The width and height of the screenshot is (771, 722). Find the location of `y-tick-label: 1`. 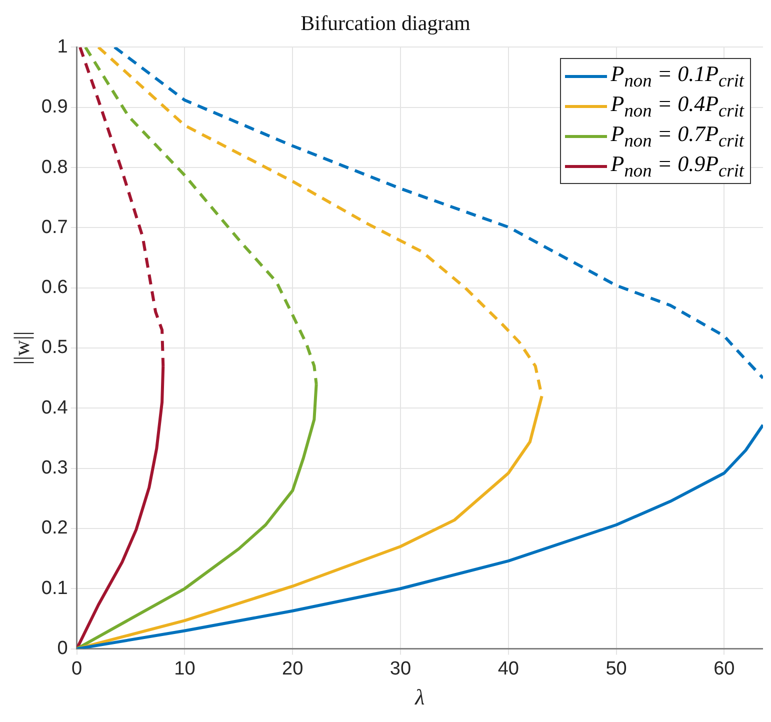

y-tick-label: 1 is located at coordinates (62, 47).